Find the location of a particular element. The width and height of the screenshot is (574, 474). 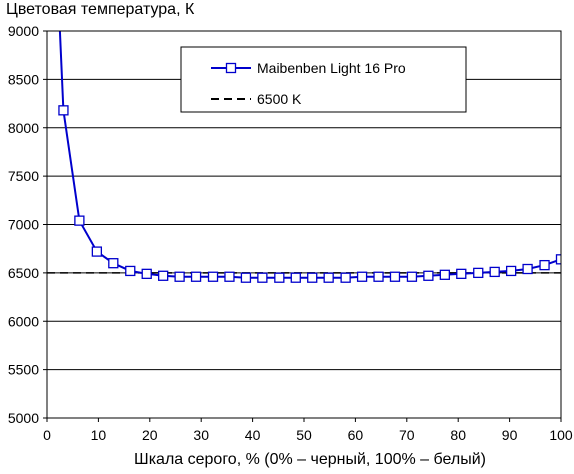

y-tick-label: 8500 is located at coordinates (23, 79).